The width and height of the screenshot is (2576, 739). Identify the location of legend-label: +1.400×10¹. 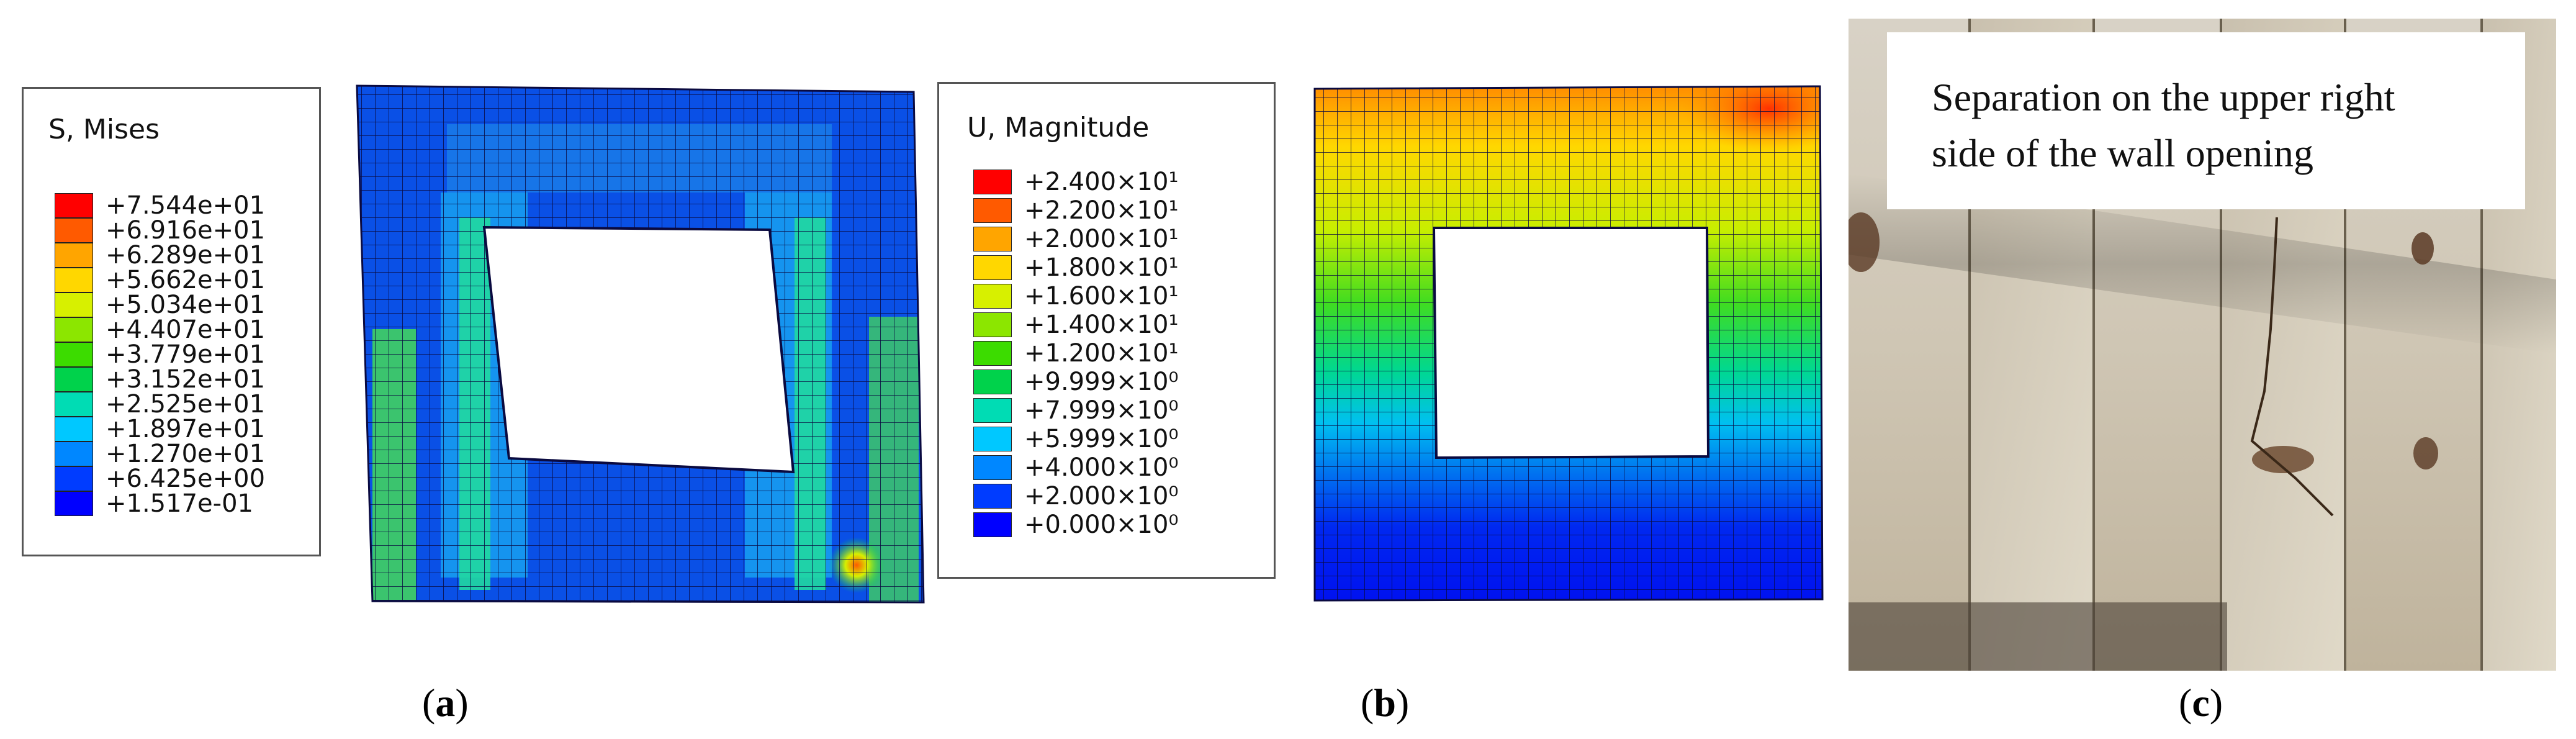
(1101, 325).